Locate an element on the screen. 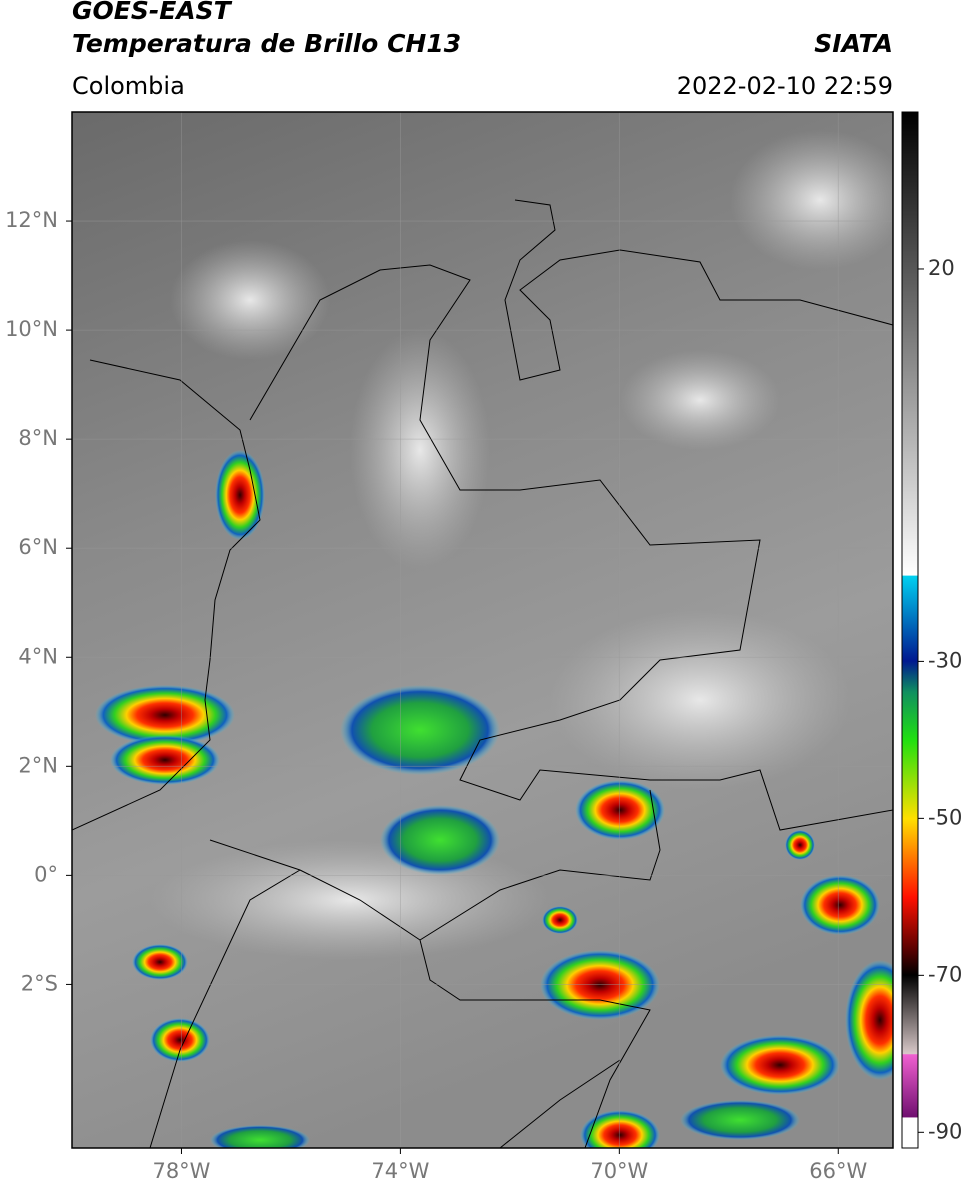 The height and width of the screenshot is (1194, 966). subtitle: Temperatura de Brillo CH13 is located at coordinates (266, 43).